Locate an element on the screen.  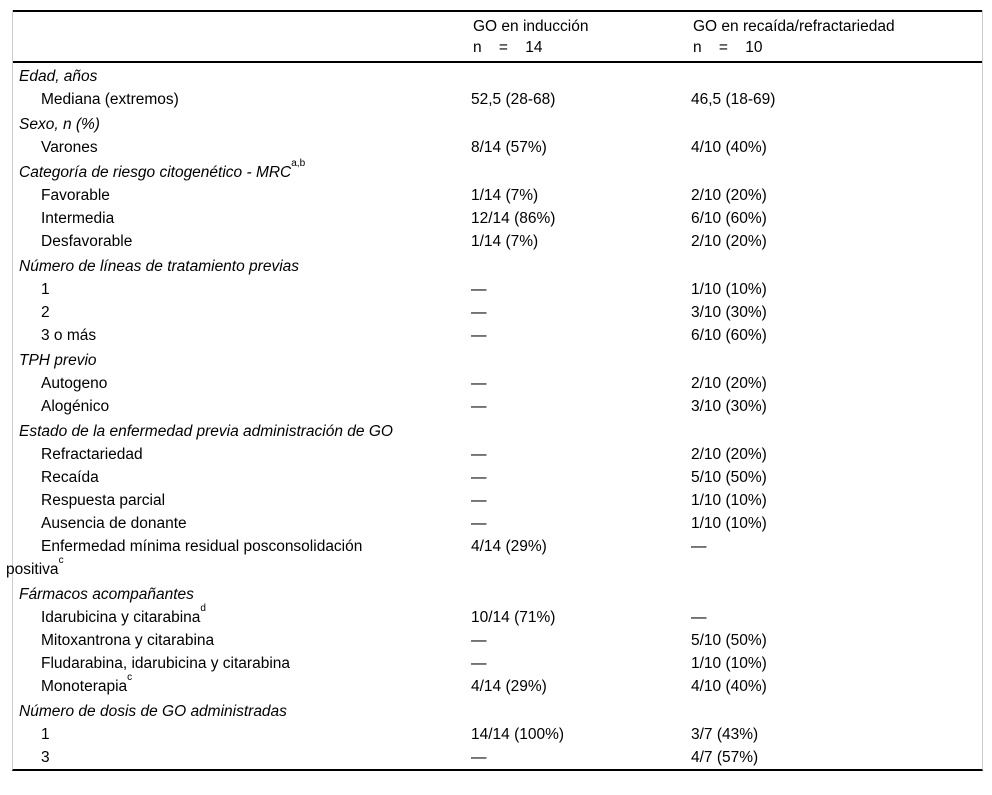
table-row: Edad, años is located at coordinates (497, 75).